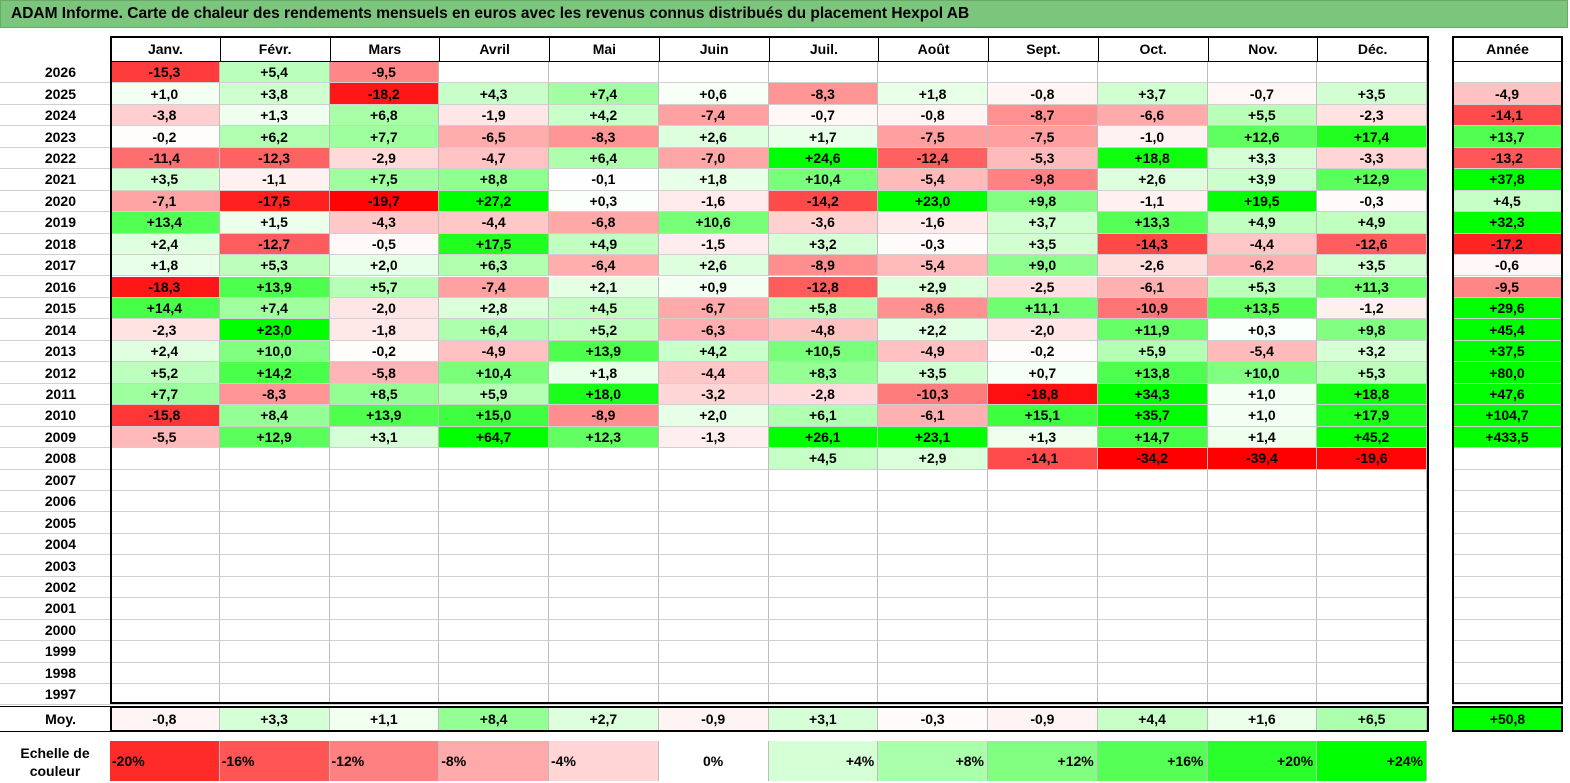 The image size is (1570, 783). I want to click on heatmap-cell: -1,1, so click(274, 180).